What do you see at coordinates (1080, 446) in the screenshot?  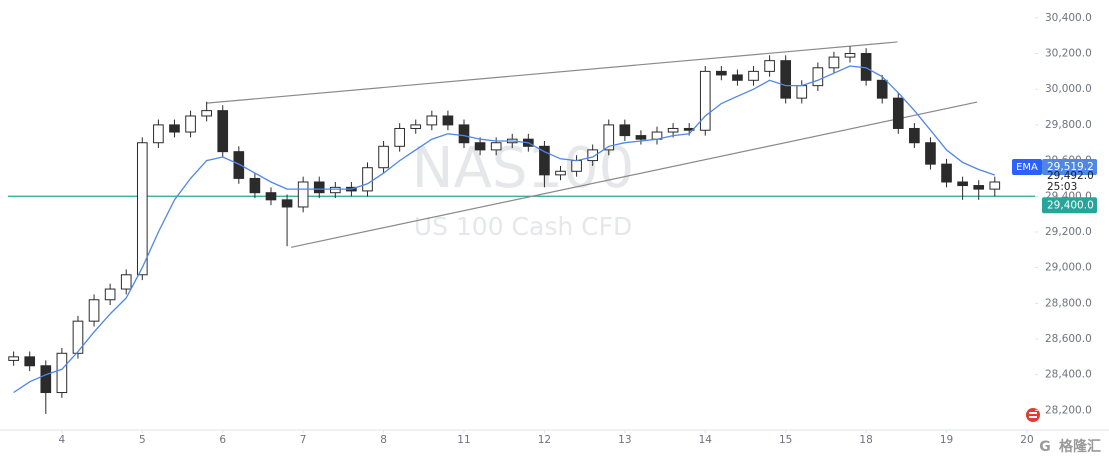 I see `logo-text: 格隆汇` at bounding box center [1080, 446].